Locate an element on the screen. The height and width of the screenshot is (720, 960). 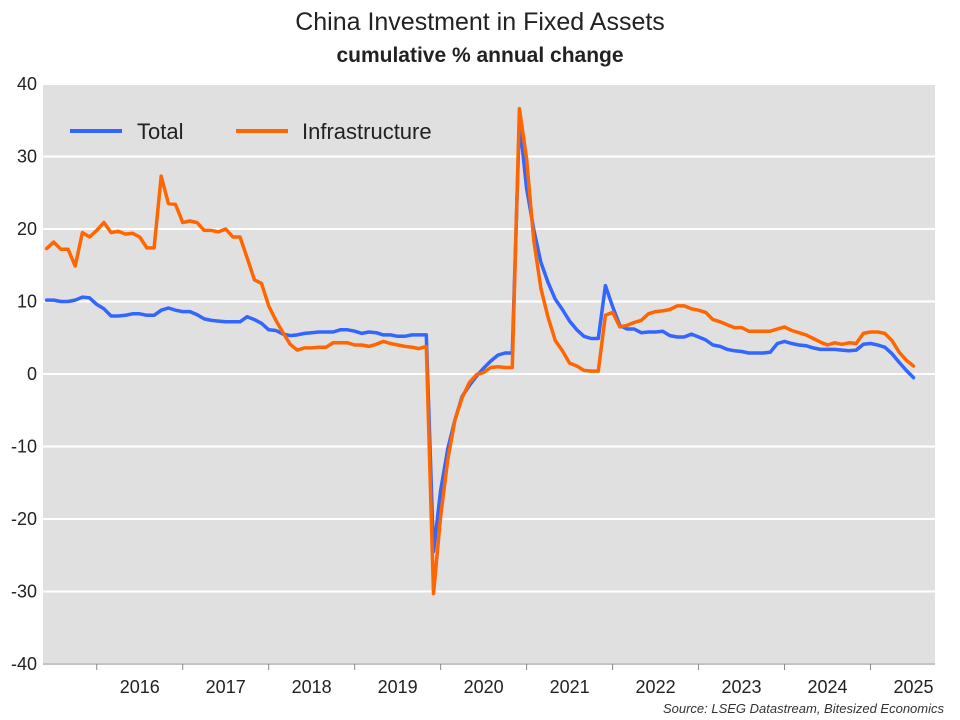
y-tick-label: 20 is located at coordinates (27, 229).